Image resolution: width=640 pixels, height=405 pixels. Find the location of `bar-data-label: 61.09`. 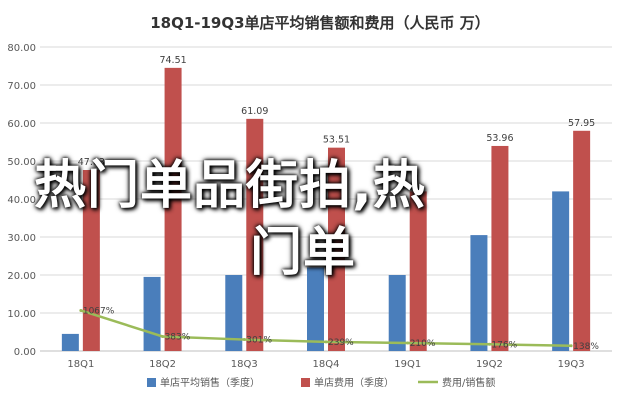

bar-data-label: 61.09 is located at coordinates (254, 111).